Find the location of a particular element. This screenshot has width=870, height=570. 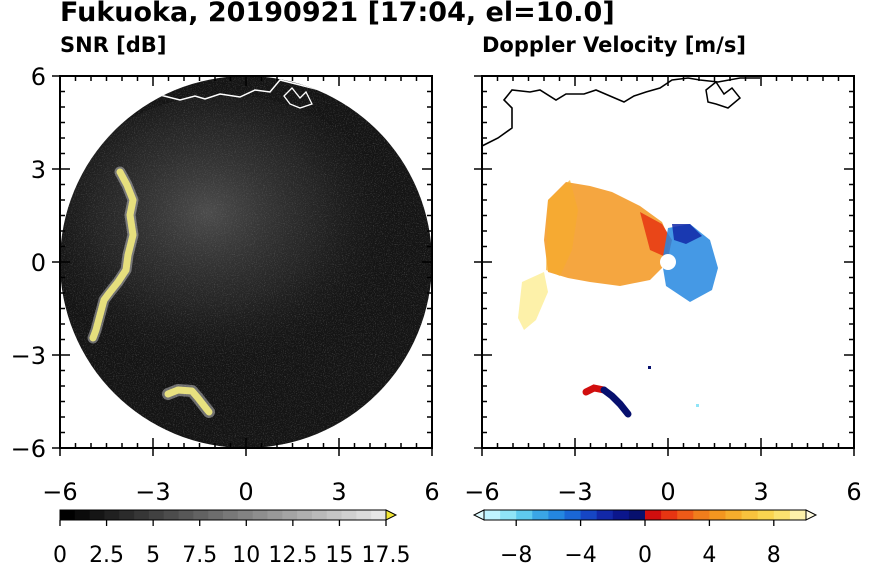

doppler-light-region is located at coordinates (562, 228).